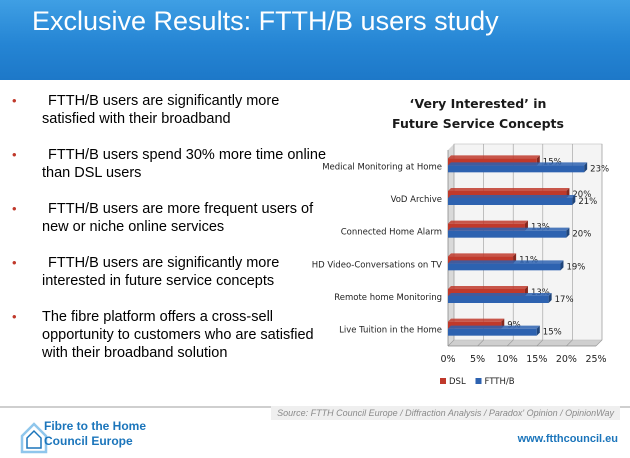 The image size is (630, 458). What do you see at coordinates (536, 359) in the screenshot?
I see `x-tick-label: 15%` at bounding box center [536, 359].